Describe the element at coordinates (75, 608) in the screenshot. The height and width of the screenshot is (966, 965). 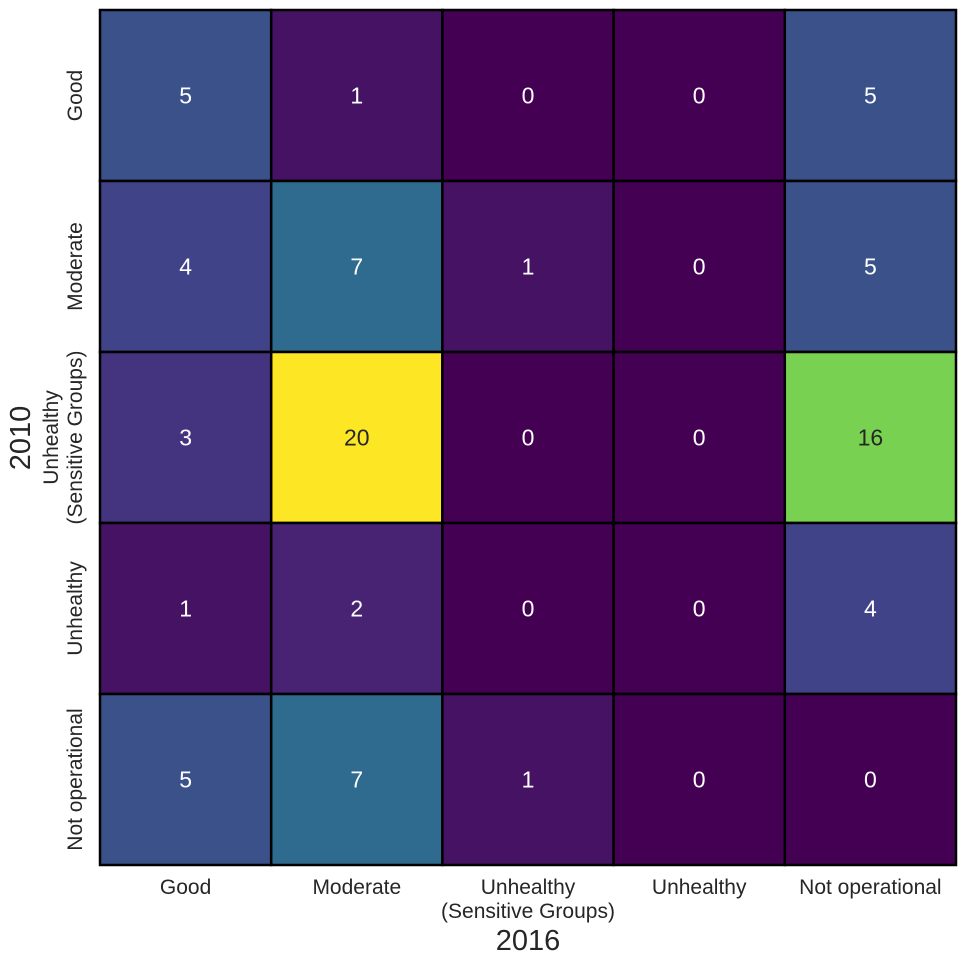
I see `y-tick-label: Unhealthy` at that location.